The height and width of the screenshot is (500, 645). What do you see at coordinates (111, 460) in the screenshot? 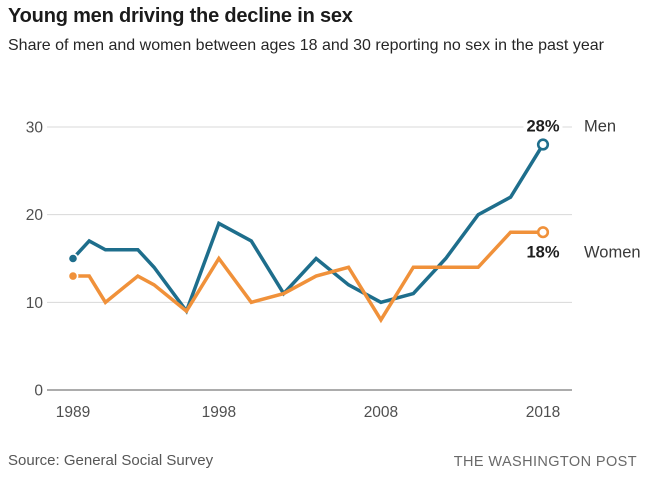
I see `source-attribution: Source: General Social Survey` at bounding box center [111, 460].